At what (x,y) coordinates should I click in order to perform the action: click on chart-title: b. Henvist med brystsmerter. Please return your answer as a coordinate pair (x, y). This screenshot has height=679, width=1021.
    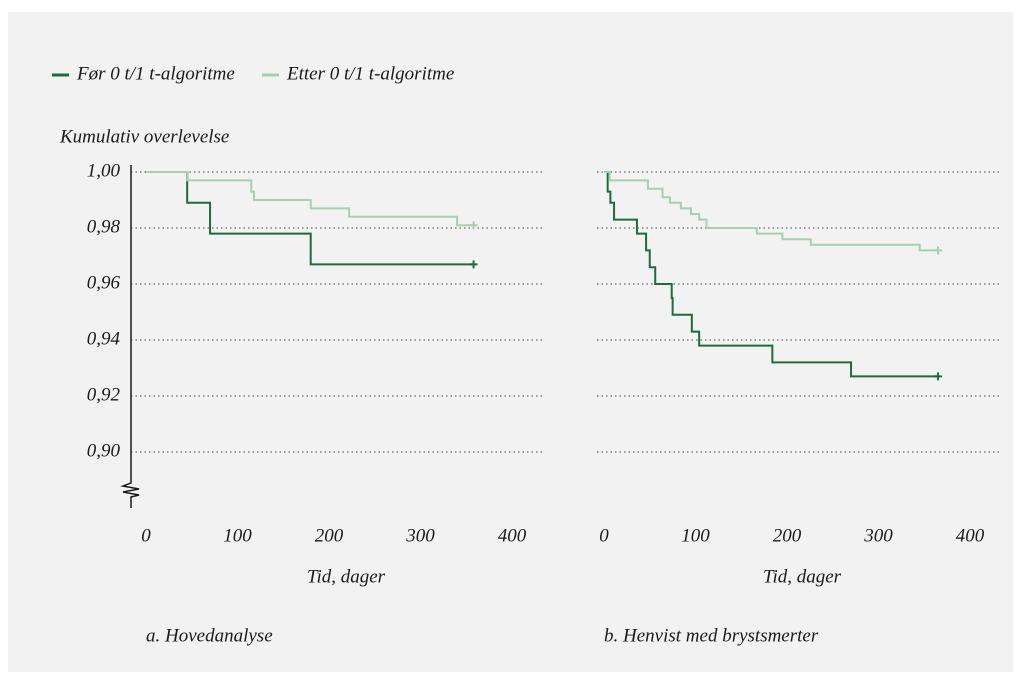
    Looking at the image, I should click on (711, 635).